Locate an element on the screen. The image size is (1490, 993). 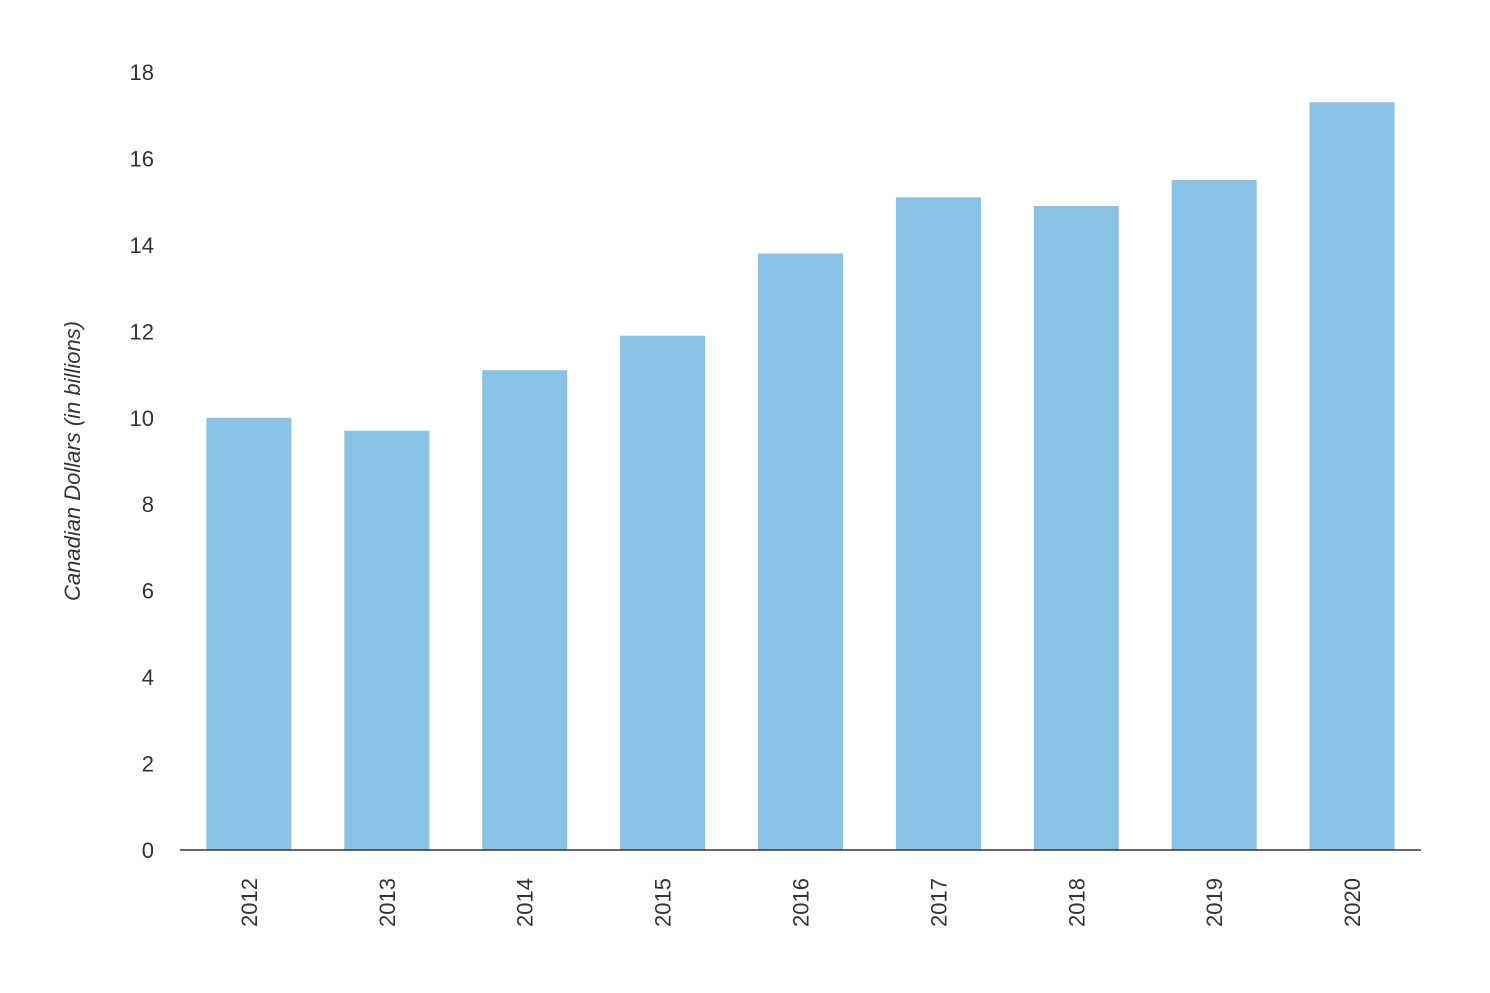
y-axis-ticks: 0 2 4 6 8 10 12 14 16 18 is located at coordinates (142, 461).